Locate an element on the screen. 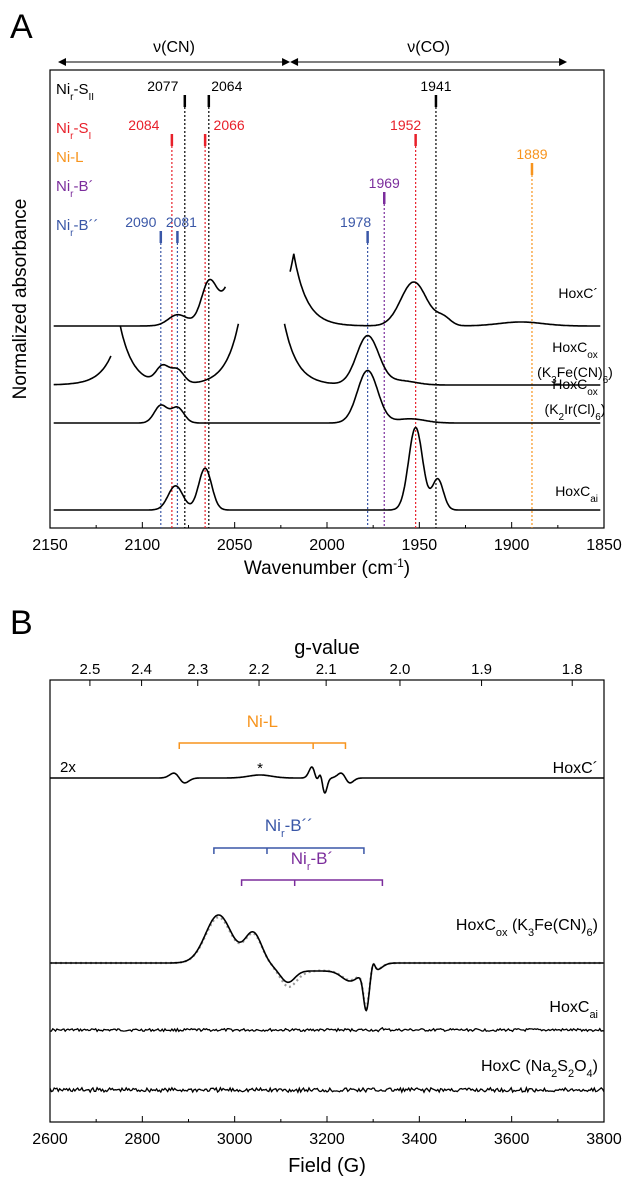 The width and height of the screenshot is (636, 1184). species-peak-label: 2066 is located at coordinates (229, 125).